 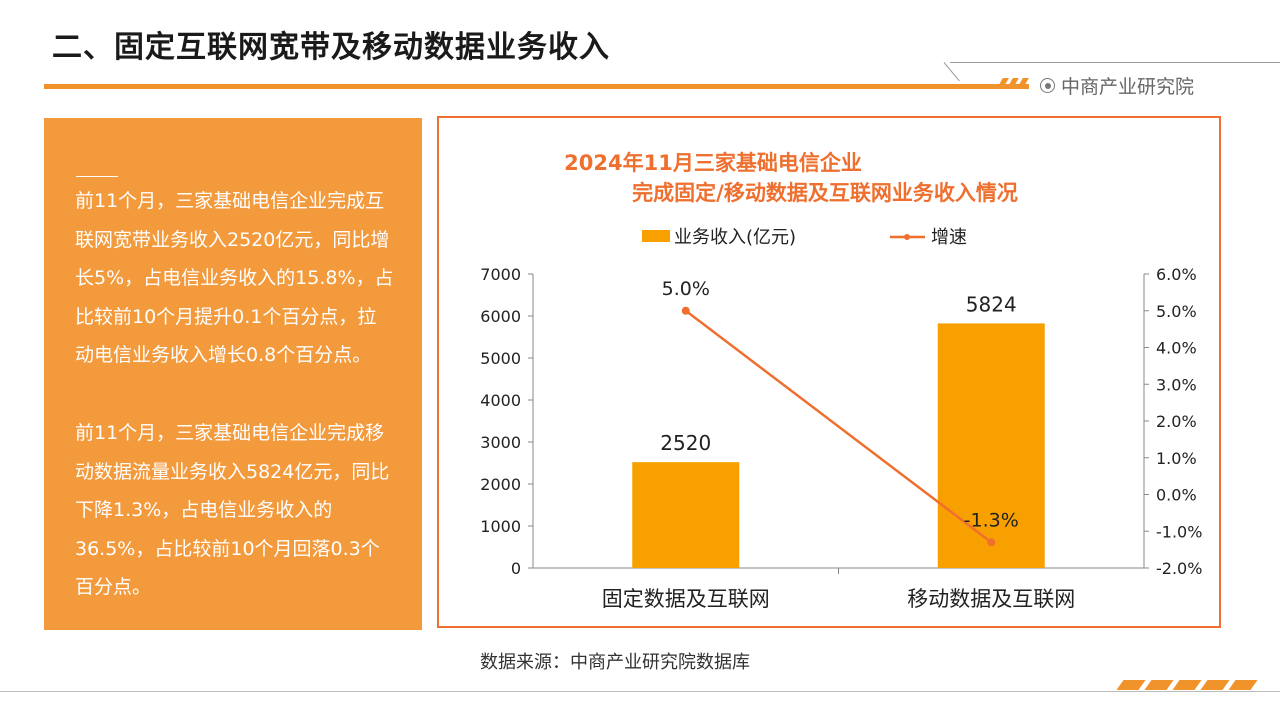 I want to click on right-y-tick-label: 6.0%, so click(x=1176, y=274).